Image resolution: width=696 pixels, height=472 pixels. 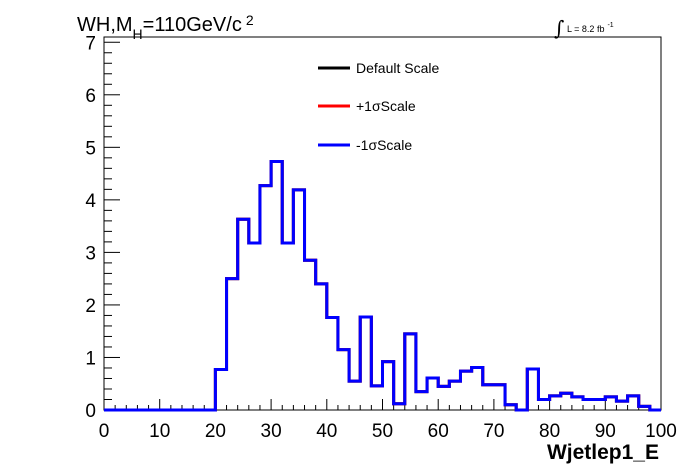 What do you see at coordinates (585, 29) in the screenshot?
I see `lumi-text: L = 8.2 fb` at bounding box center [585, 29].